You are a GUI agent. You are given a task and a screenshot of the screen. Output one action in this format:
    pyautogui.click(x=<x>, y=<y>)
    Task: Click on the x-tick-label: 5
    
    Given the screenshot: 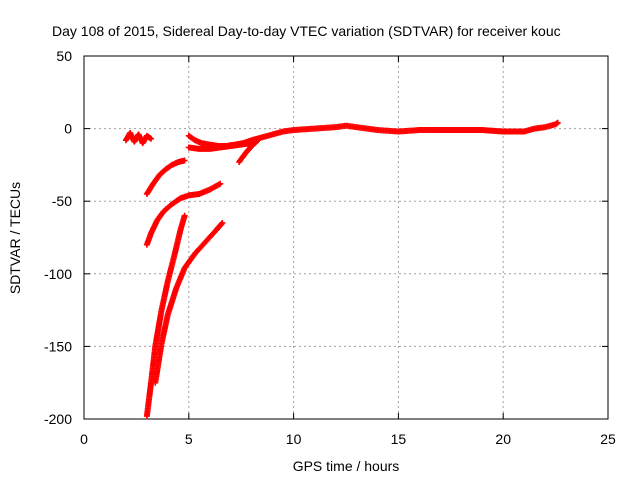 What is the action you would take?
    pyautogui.click(x=189, y=439)
    